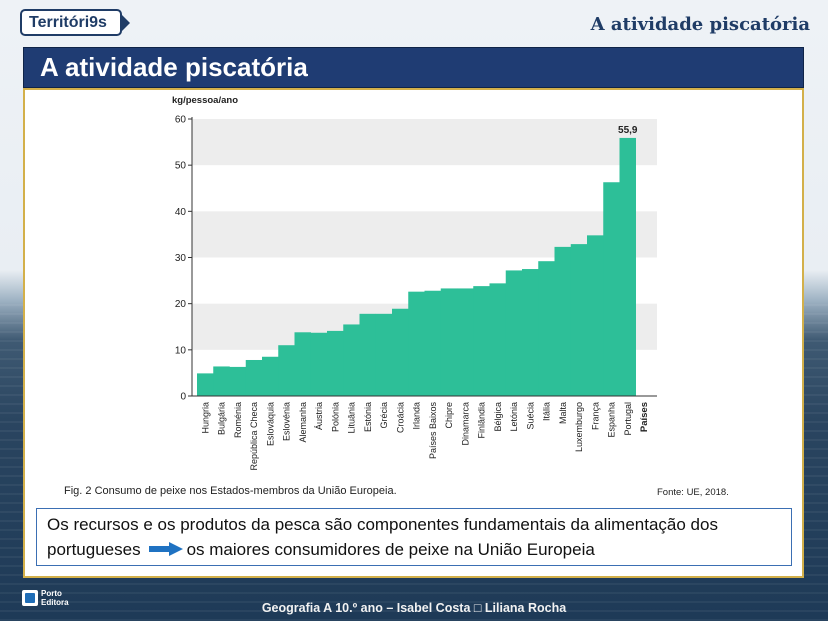 Image resolution: width=828 pixels, height=621 pixels. What do you see at coordinates (433, 431) in the screenshot?
I see `x-tick-label: Países Baixos` at bounding box center [433, 431].